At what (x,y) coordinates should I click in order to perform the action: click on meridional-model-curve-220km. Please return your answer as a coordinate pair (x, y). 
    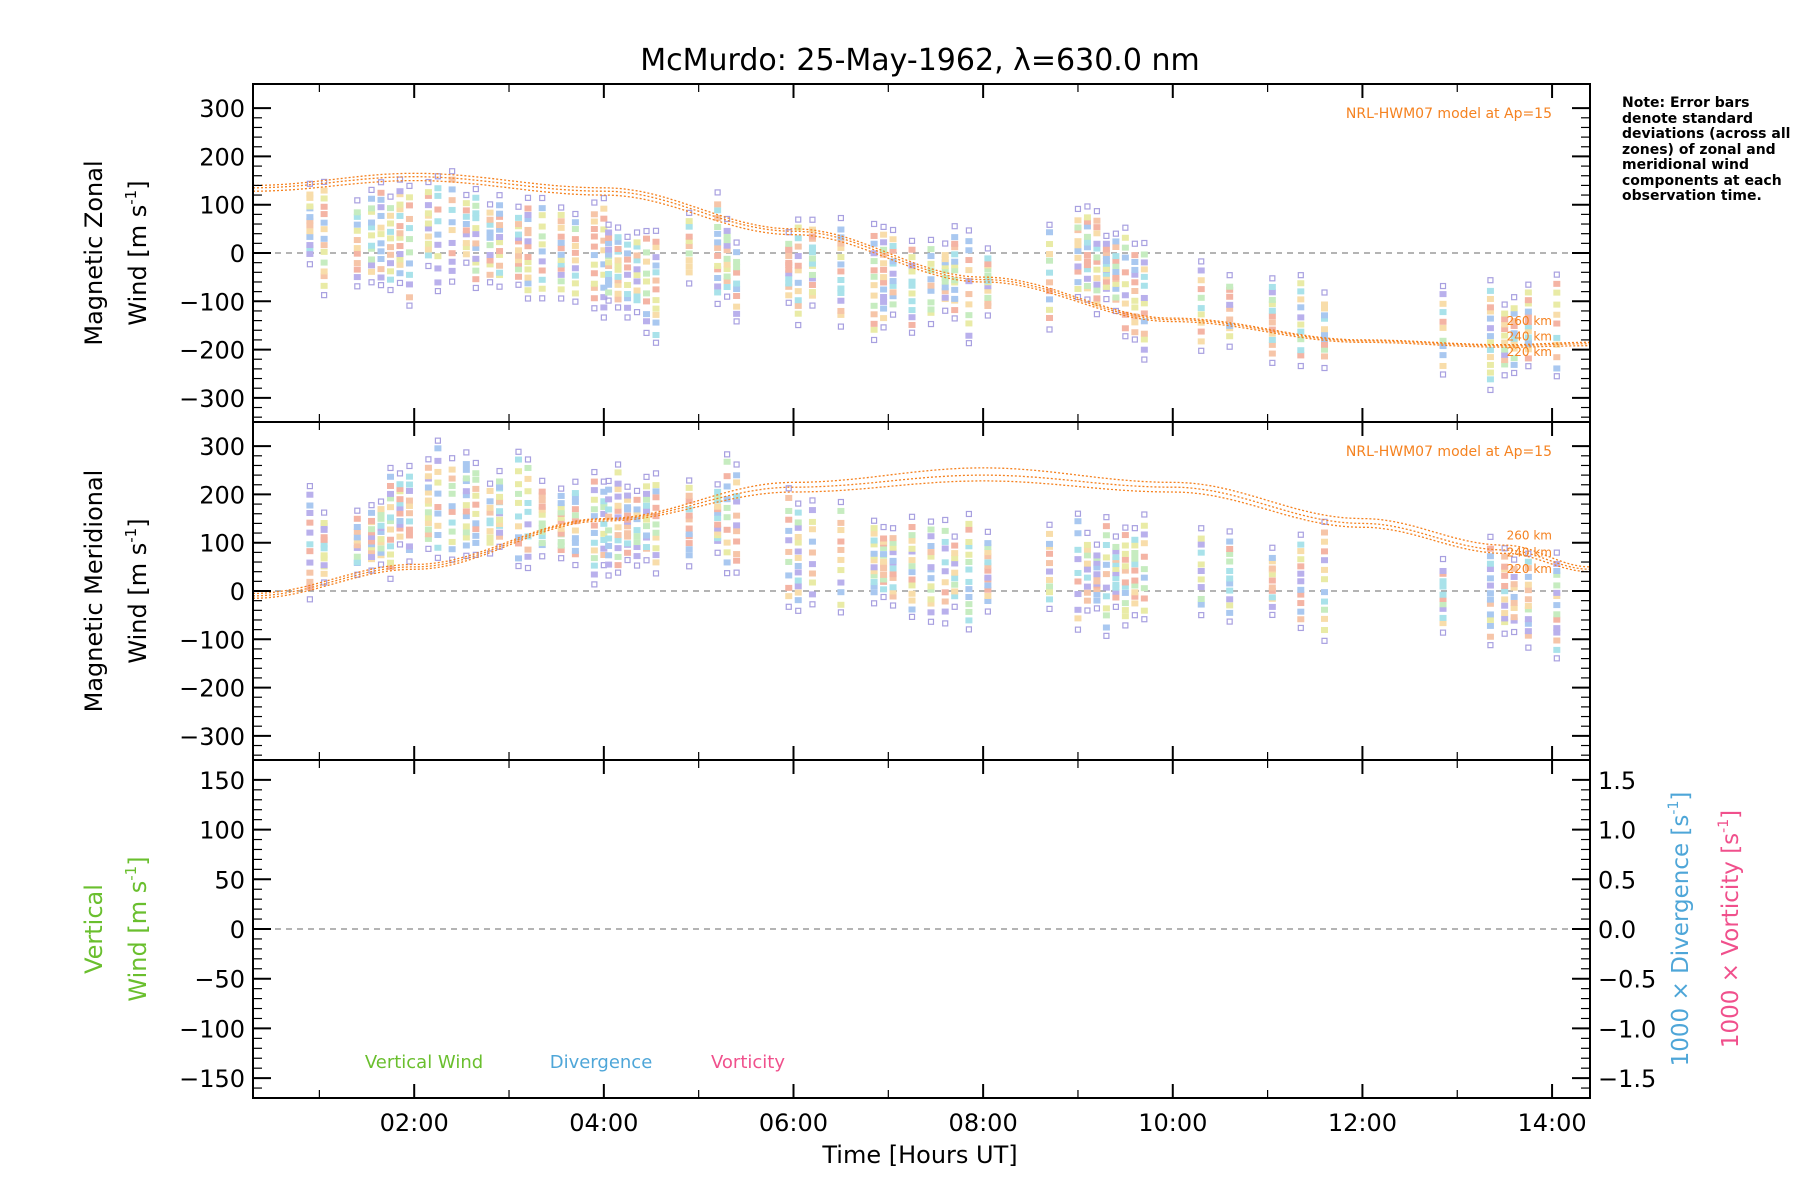
    Looking at the image, I should click on (922, 539).